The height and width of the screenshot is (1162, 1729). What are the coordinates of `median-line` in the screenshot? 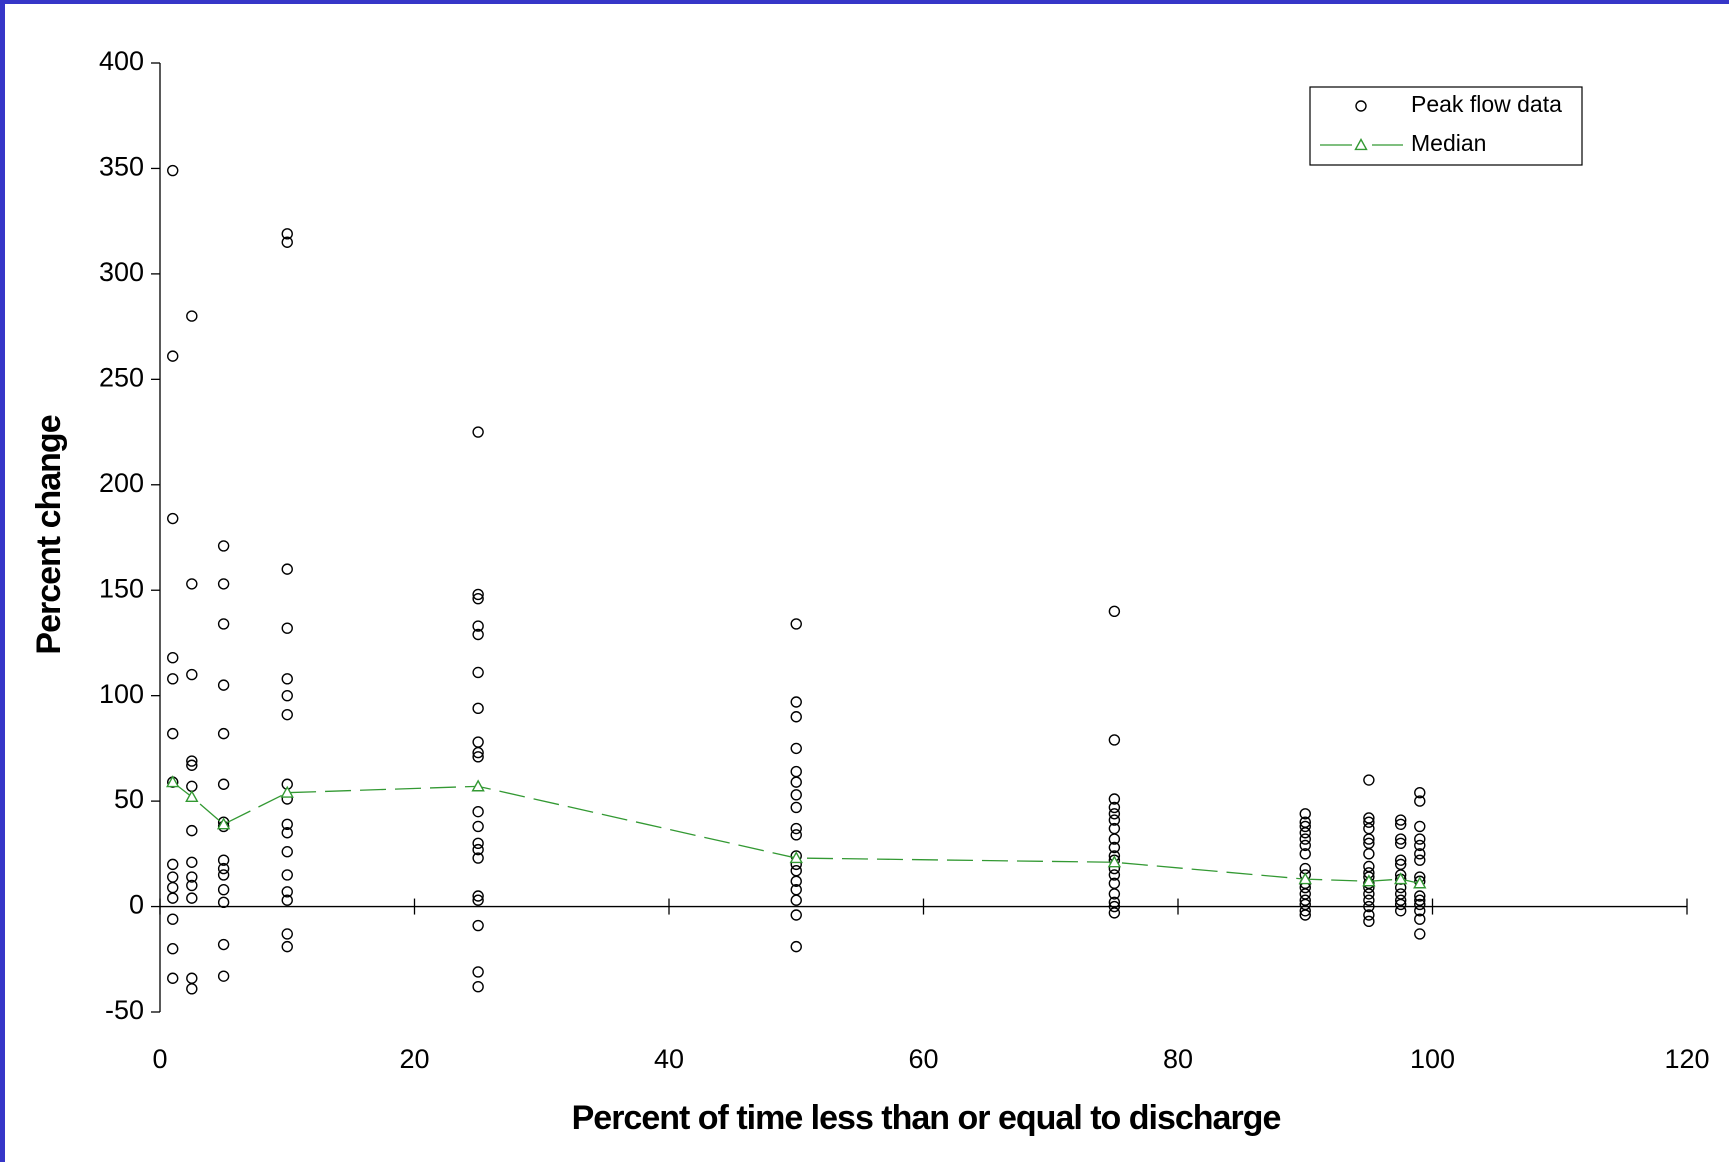 It's located at (796, 832).